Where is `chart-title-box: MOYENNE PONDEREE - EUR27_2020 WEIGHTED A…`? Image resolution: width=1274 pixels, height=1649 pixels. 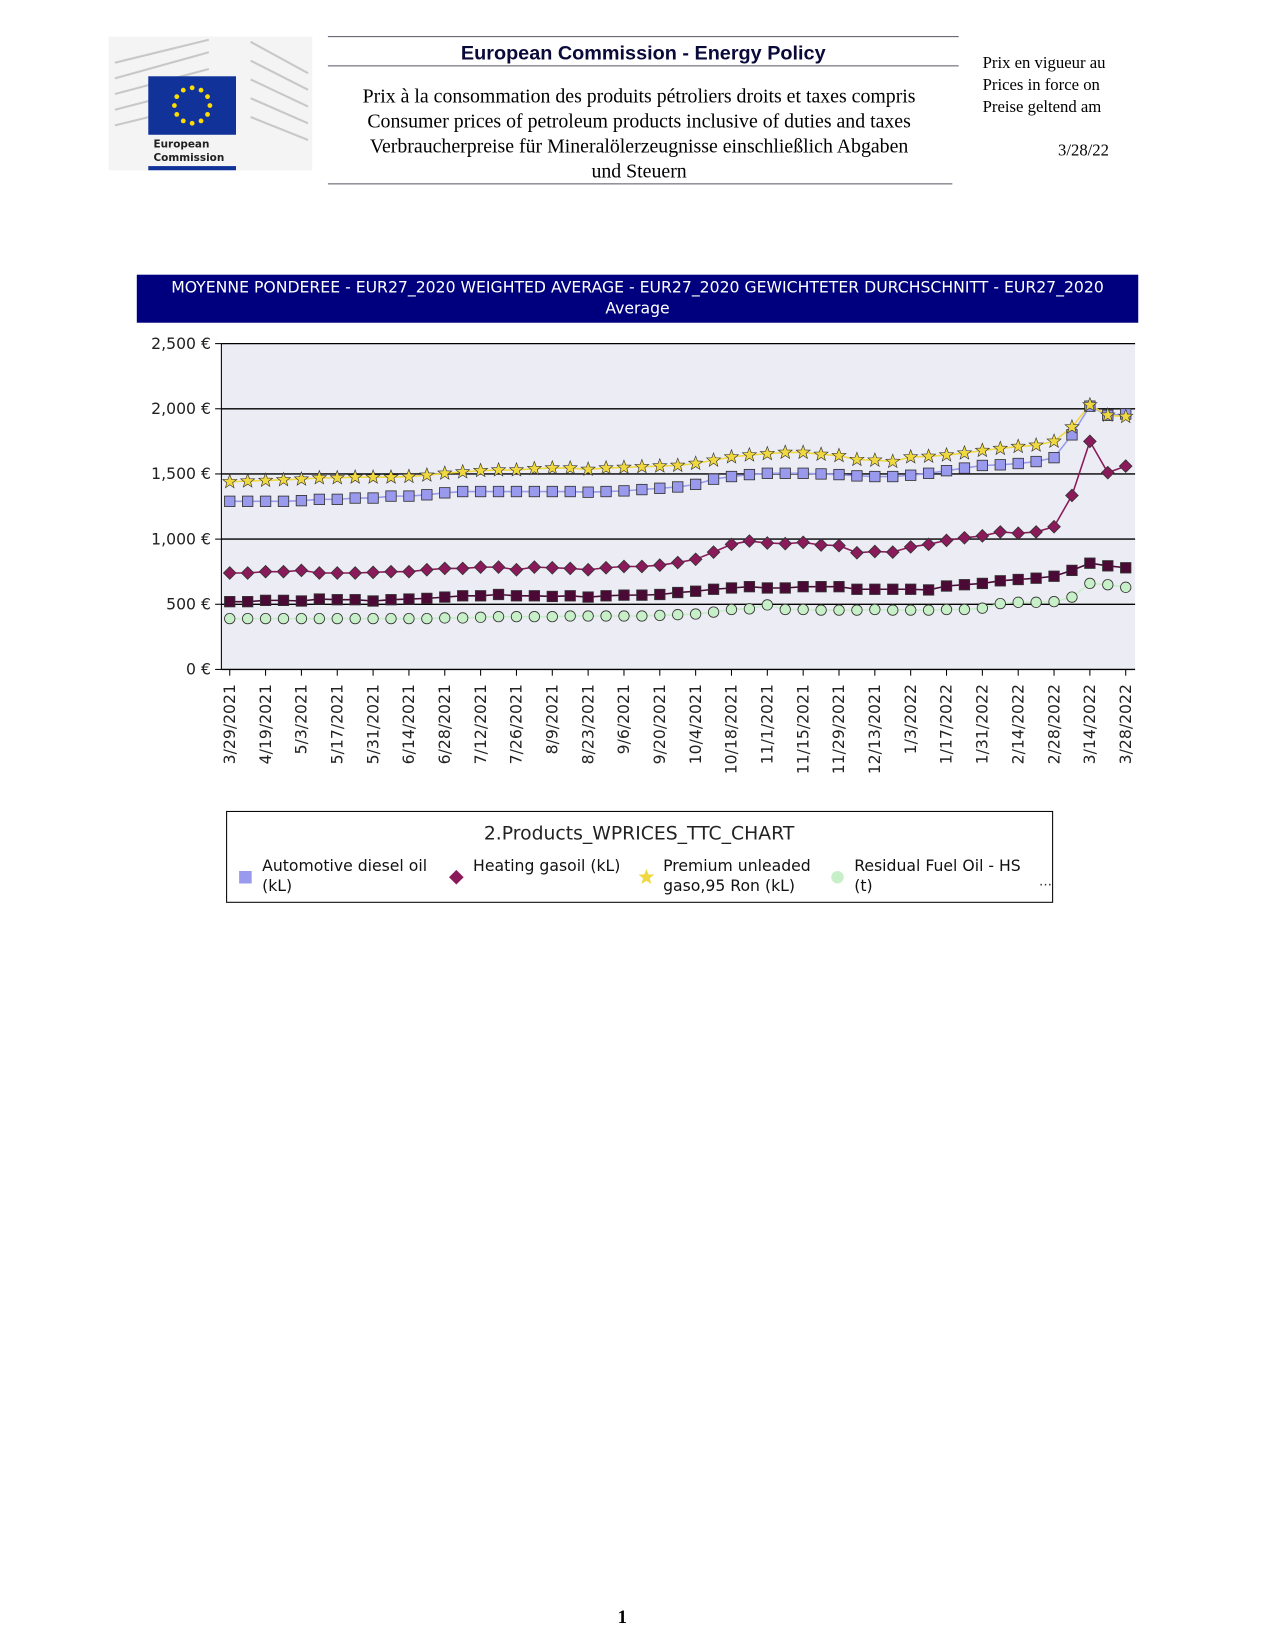
chart-title-box: MOYENNE PONDEREE - EUR27_2020 WEIGHTED A… is located at coordinates (637, 297).